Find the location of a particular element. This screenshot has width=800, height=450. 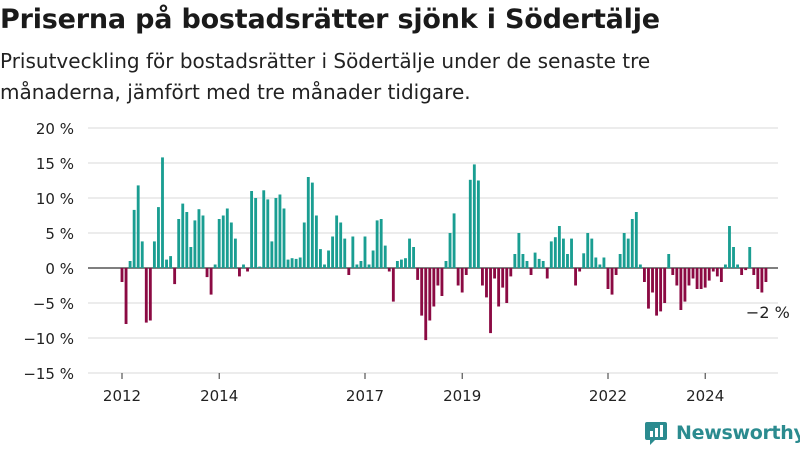

x-tick-label: 2022 is located at coordinates (608, 396).